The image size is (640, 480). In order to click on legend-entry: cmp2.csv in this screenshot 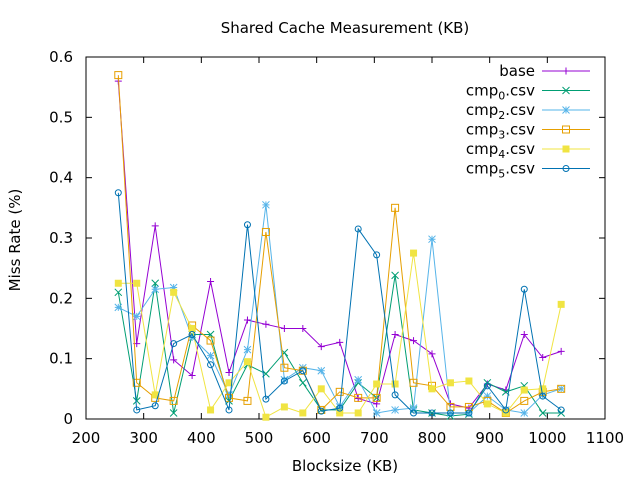, I will do `click(528, 111)`.